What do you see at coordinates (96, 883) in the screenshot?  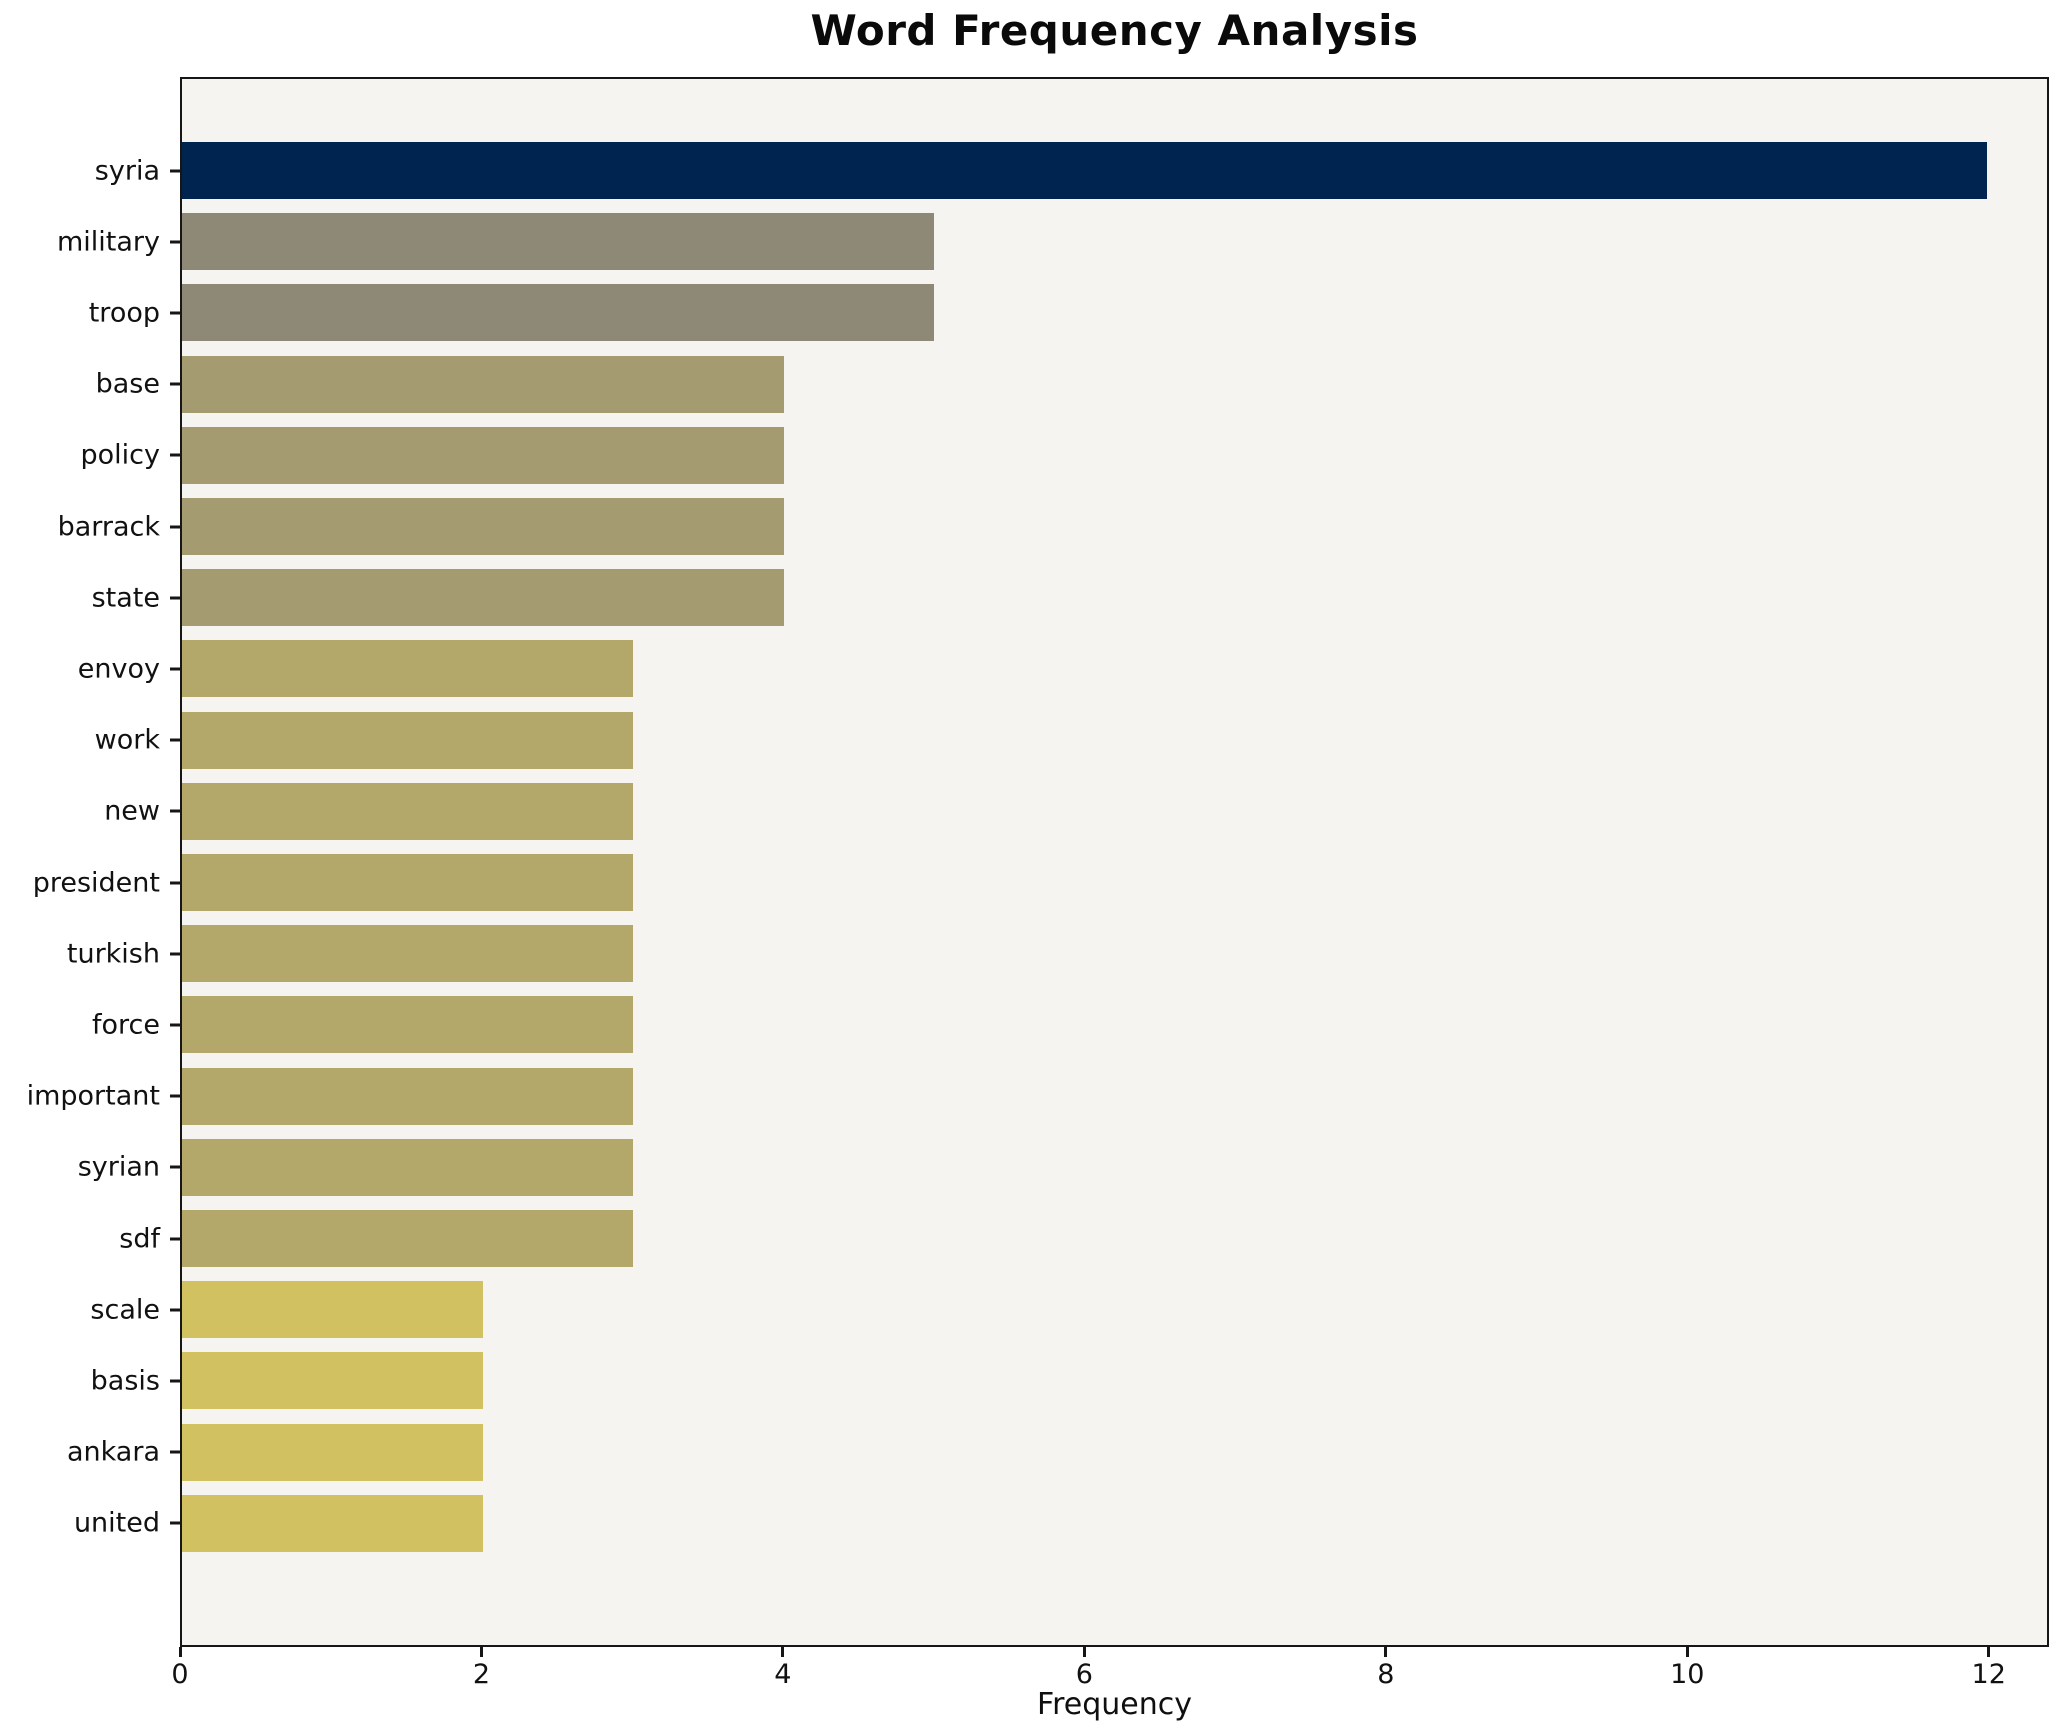 I see `y-axis-label: president` at bounding box center [96, 883].